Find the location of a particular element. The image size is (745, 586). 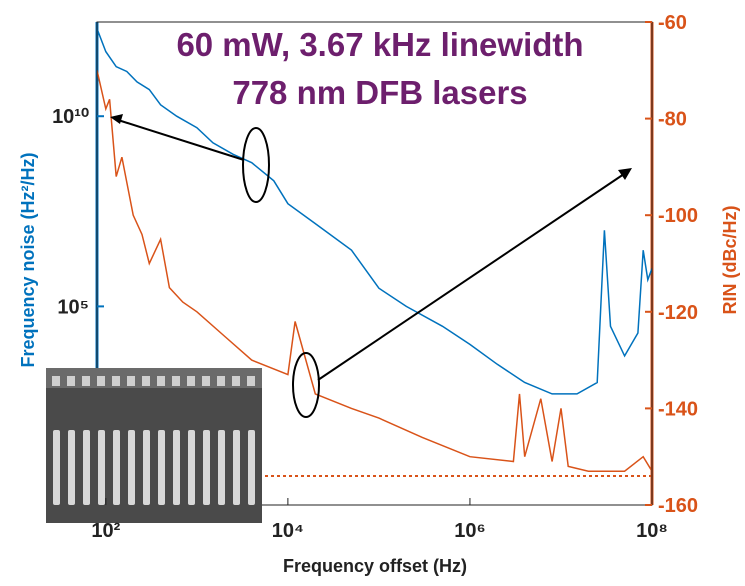

y2-tick-label: -60 is located at coordinates (672, 23).